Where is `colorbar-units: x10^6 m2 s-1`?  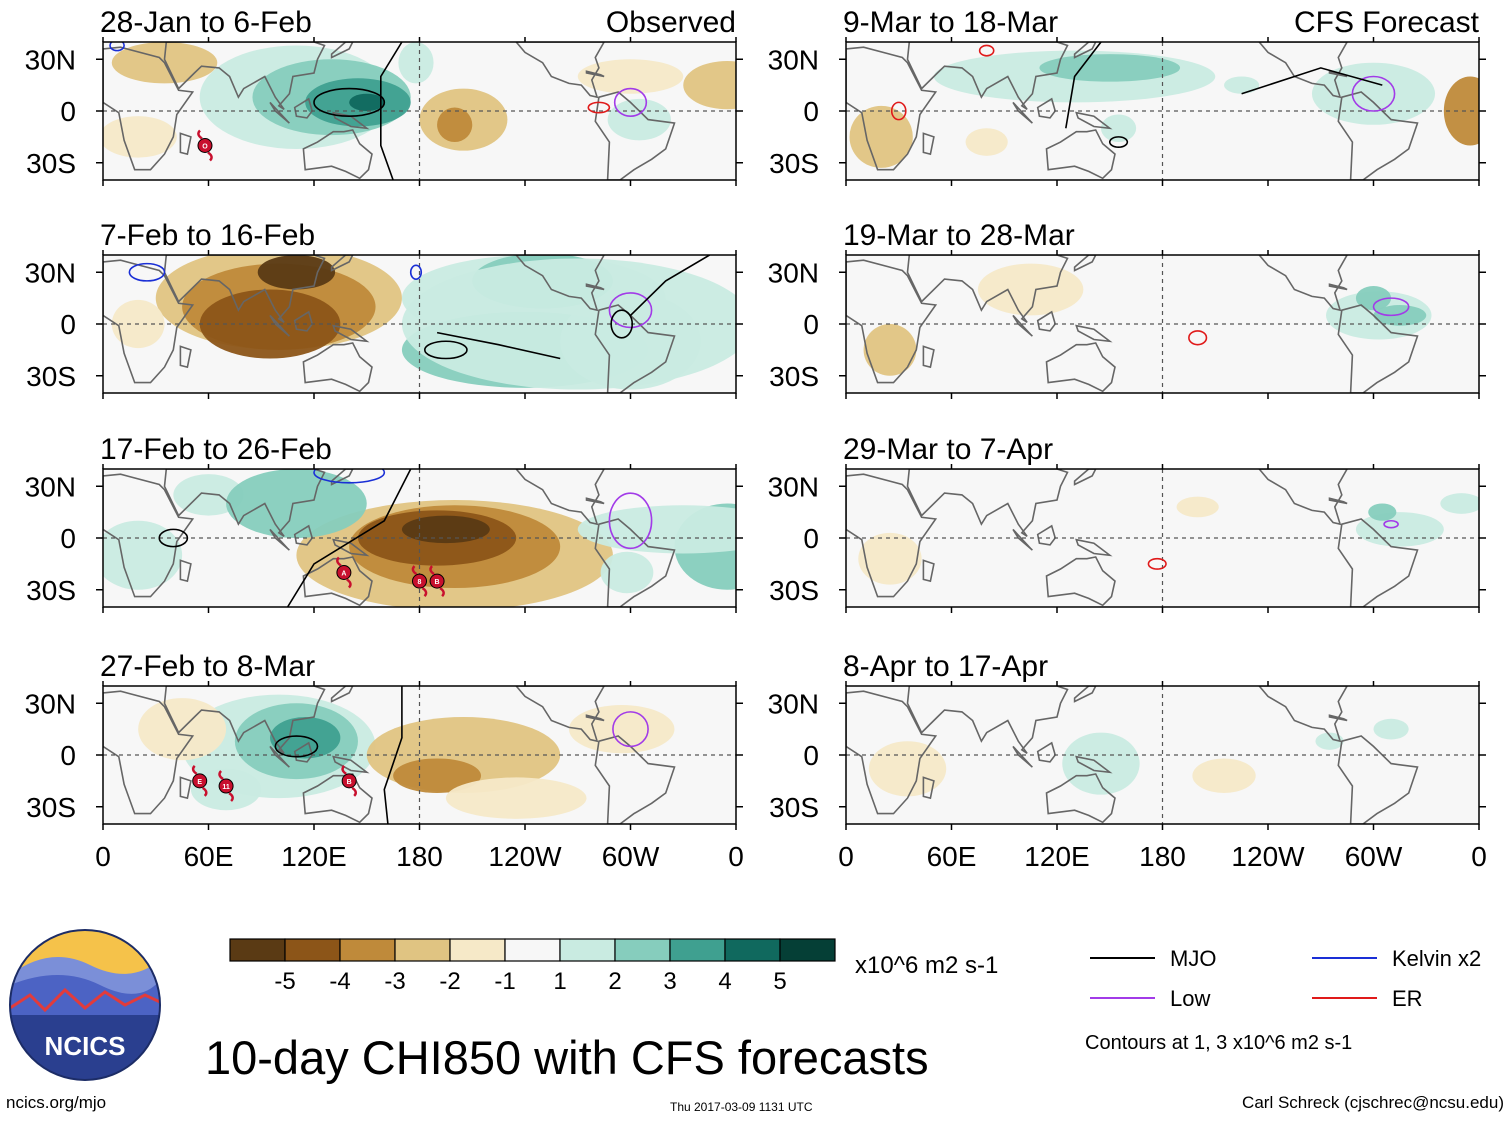
colorbar-units: x10^6 m2 s-1 is located at coordinates (927, 965).